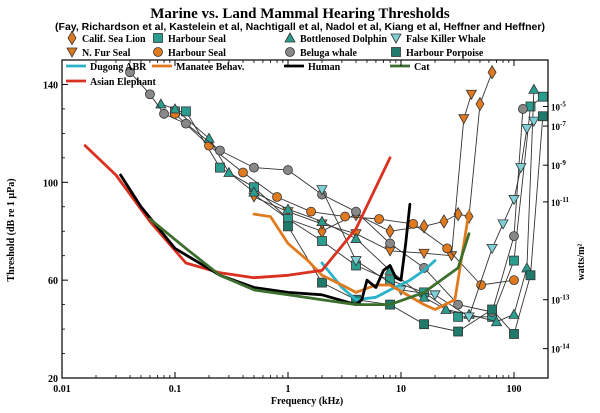 This screenshot has height=413, width=600. Describe the element at coordinates (98, 53) in the screenshot. I see `legend-item: N. Fur Seal` at that location.